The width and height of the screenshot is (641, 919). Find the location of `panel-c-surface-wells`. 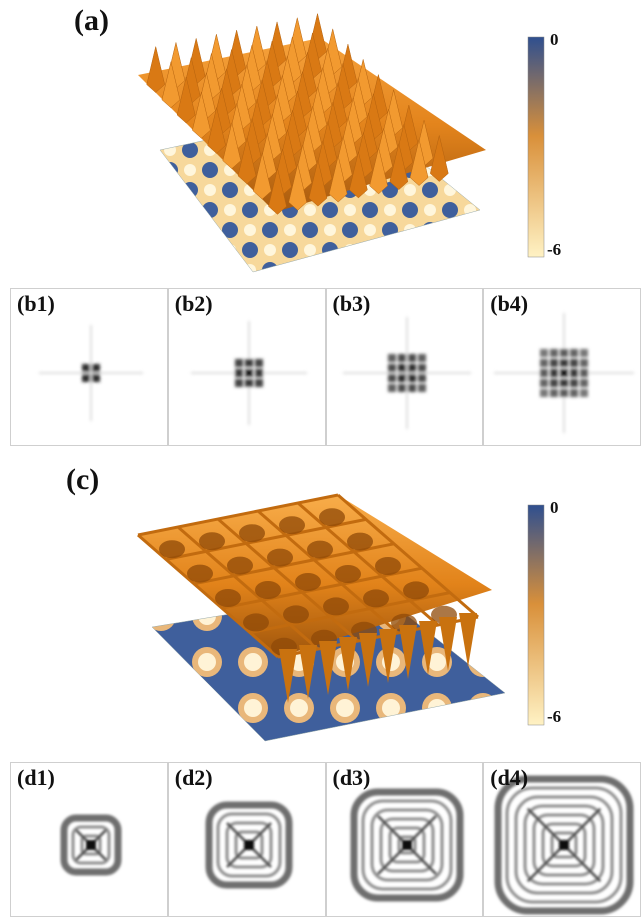

panel-c-surface-wells is located at coordinates (308, 598).